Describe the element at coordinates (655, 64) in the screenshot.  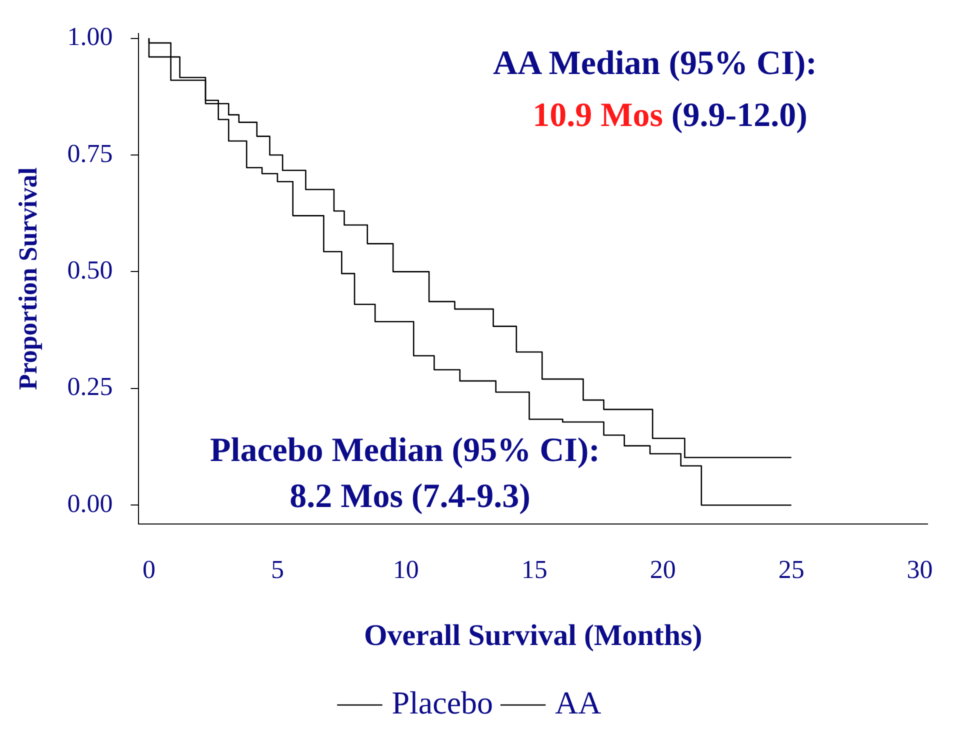
I see `annotation: AA Median (95% CI):` at that location.